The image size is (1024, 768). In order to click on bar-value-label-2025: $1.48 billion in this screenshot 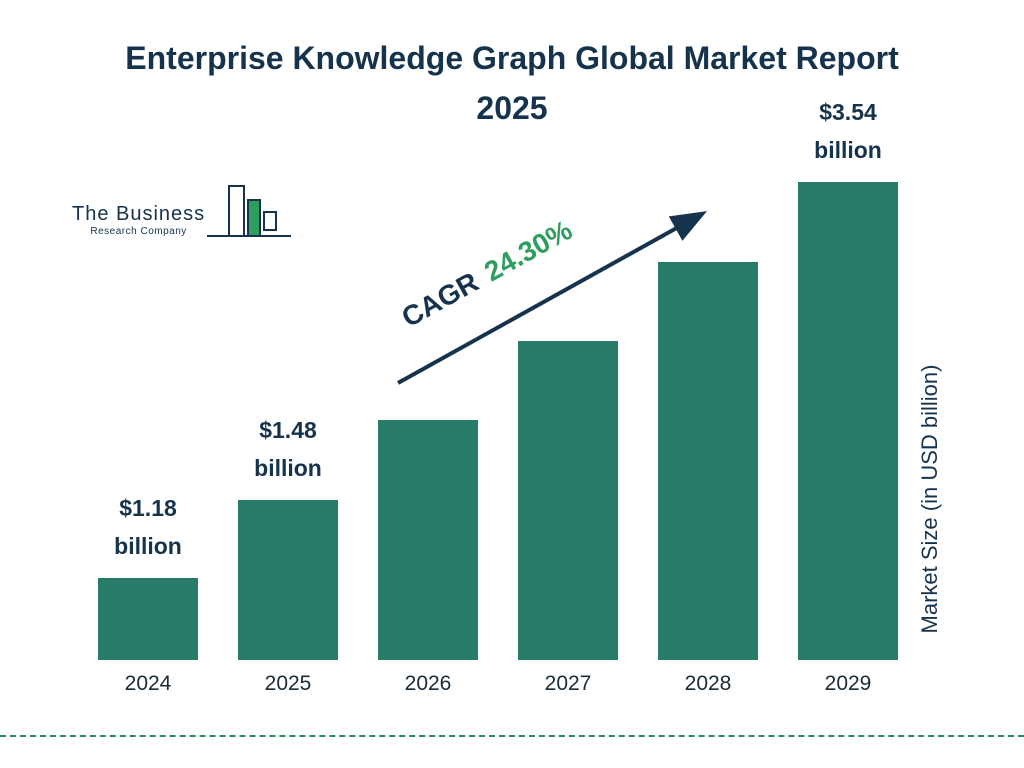, I will do `click(288, 449)`.